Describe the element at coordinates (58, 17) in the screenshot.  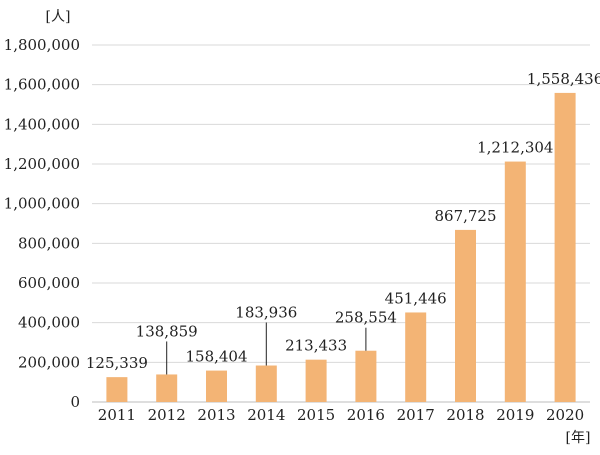
I see `y-axis-unit: [人]` at that location.